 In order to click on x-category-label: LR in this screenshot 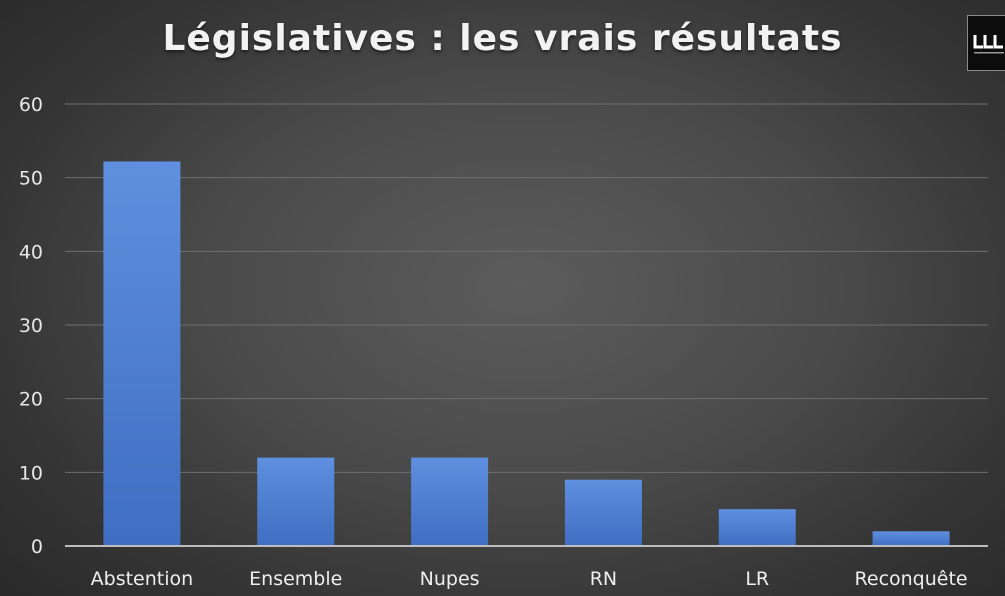, I will do `click(757, 579)`.